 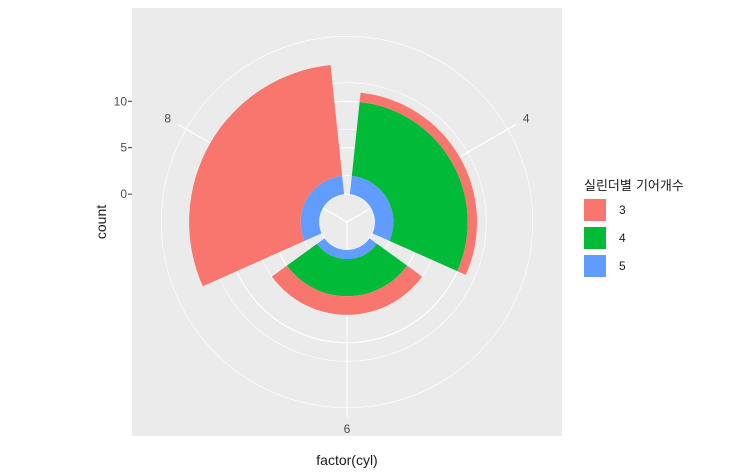 I want to click on legend-label: 3, so click(x=622, y=210).